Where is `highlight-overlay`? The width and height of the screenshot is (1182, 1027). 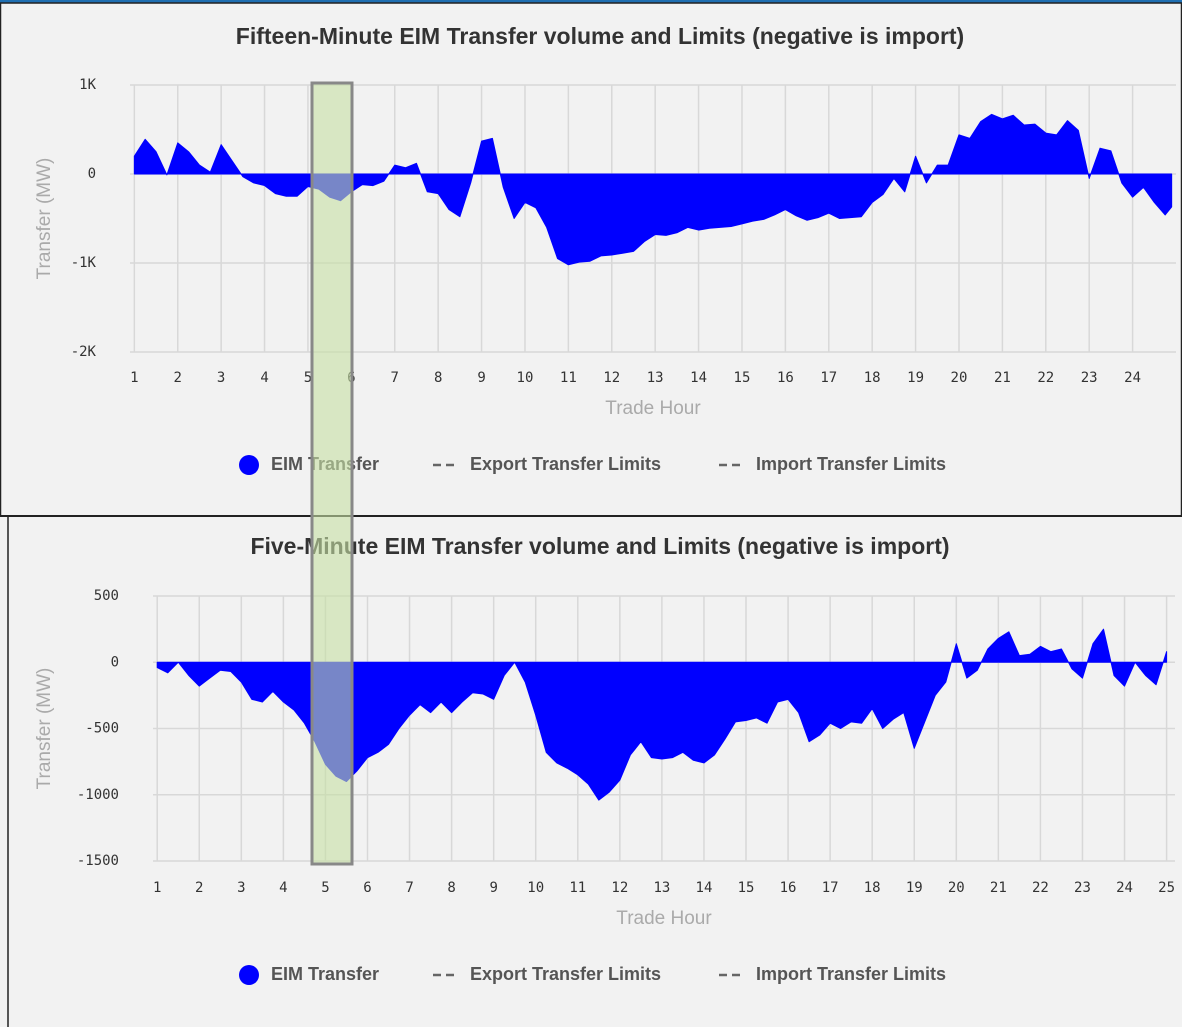 highlight-overlay is located at coordinates (332, 473).